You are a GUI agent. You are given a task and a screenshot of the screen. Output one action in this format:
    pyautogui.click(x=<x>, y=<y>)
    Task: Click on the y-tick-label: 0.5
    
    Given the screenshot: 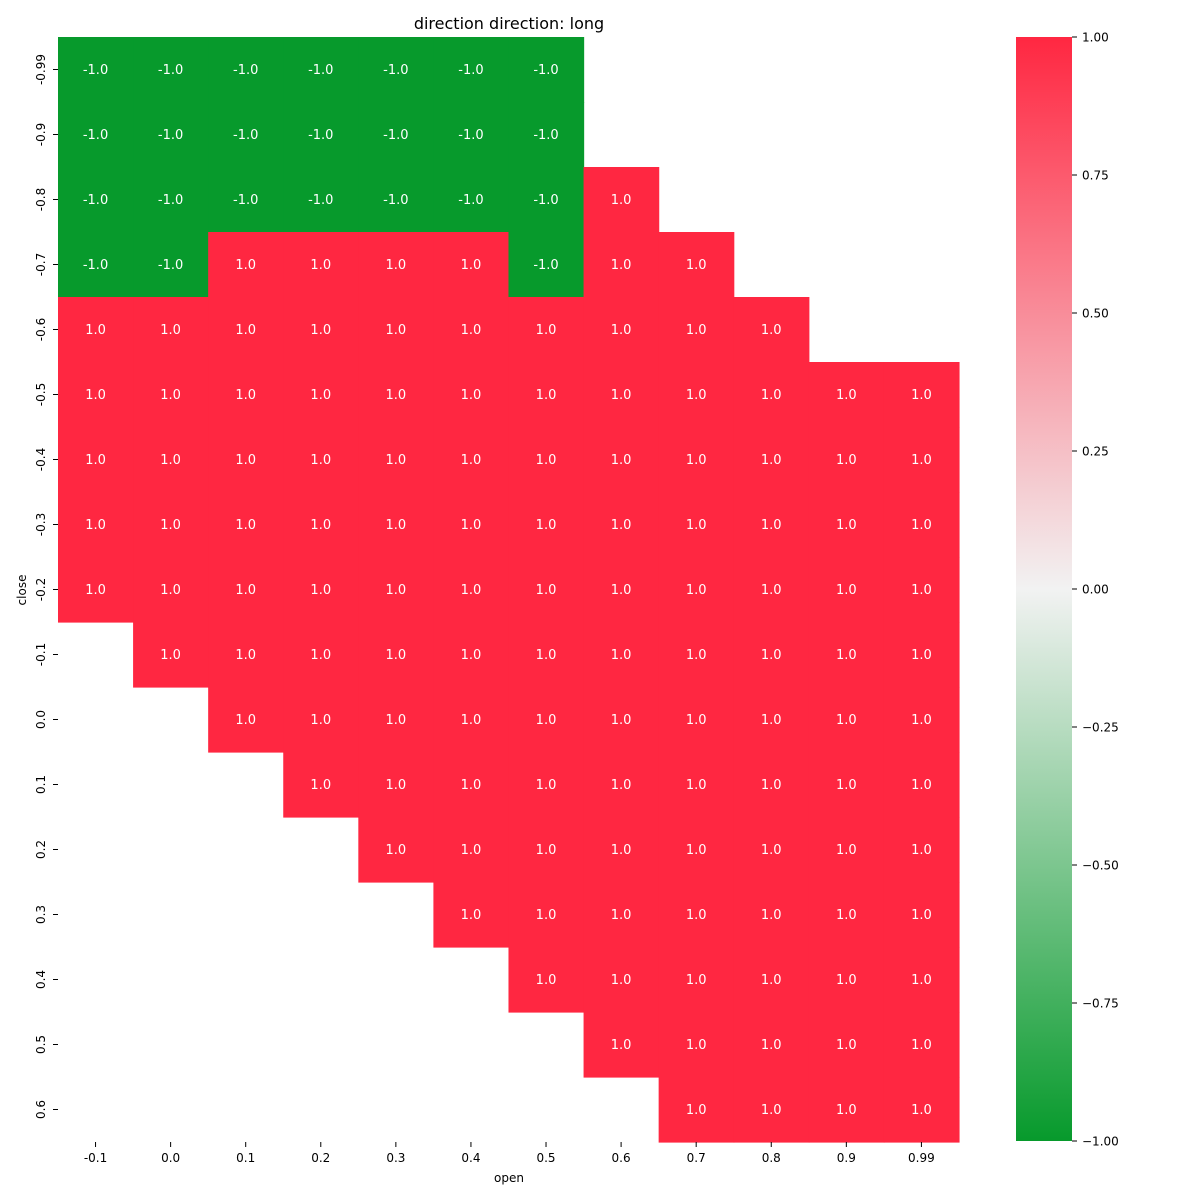 What is the action you would take?
    pyautogui.click(x=41, y=1044)
    